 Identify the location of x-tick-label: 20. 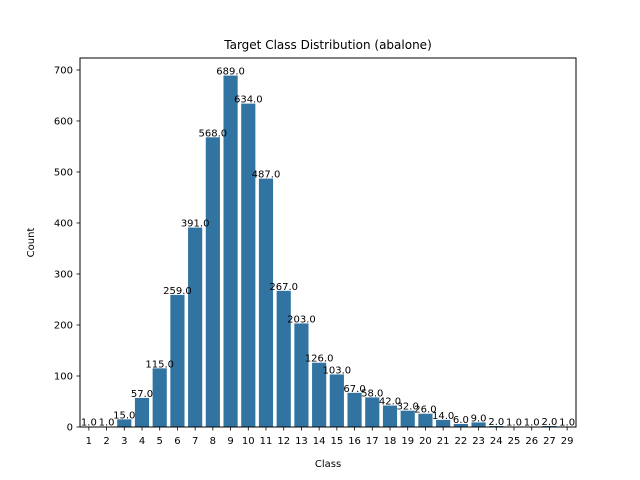
(425, 441).